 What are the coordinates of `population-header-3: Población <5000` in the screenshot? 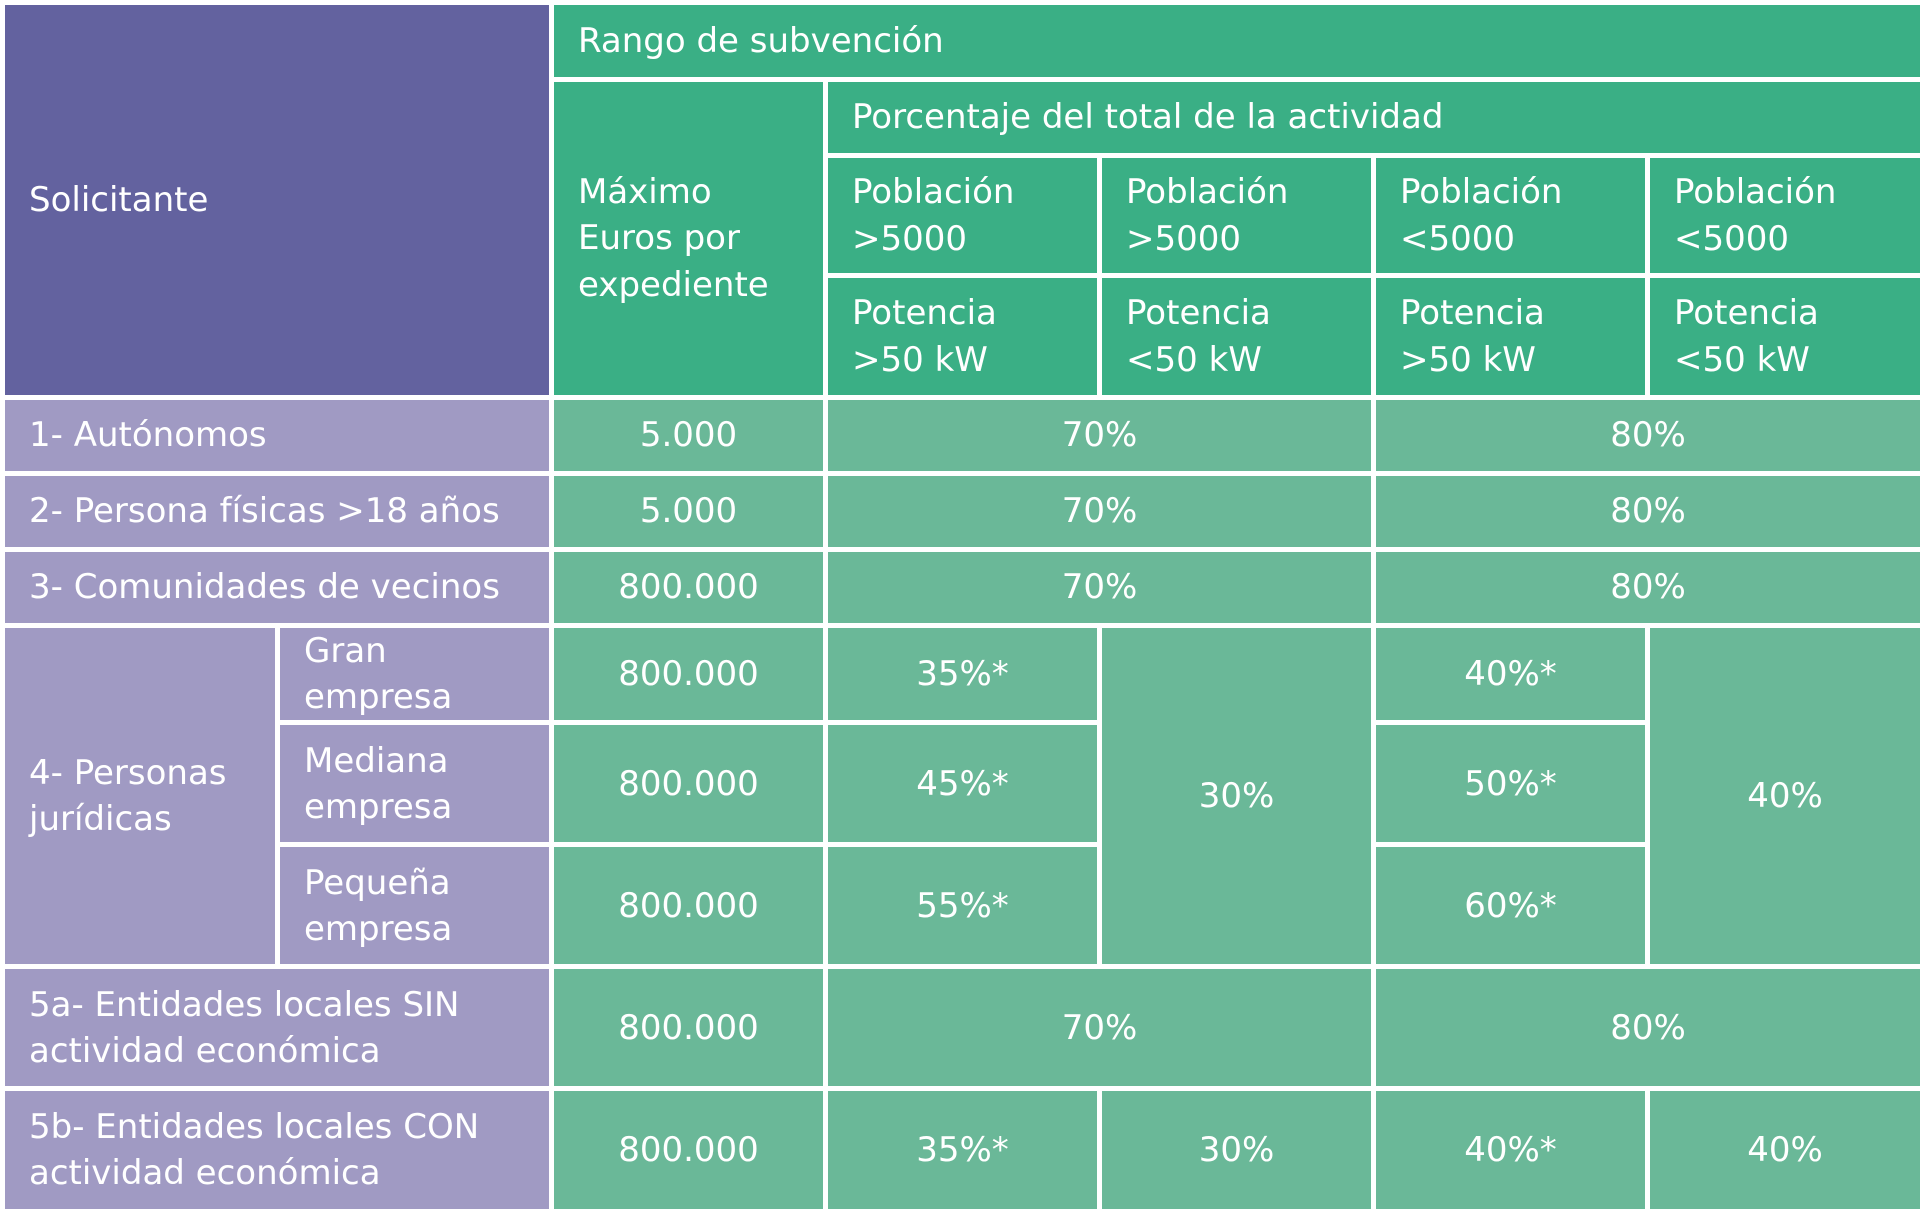 It's located at (1511, 216).